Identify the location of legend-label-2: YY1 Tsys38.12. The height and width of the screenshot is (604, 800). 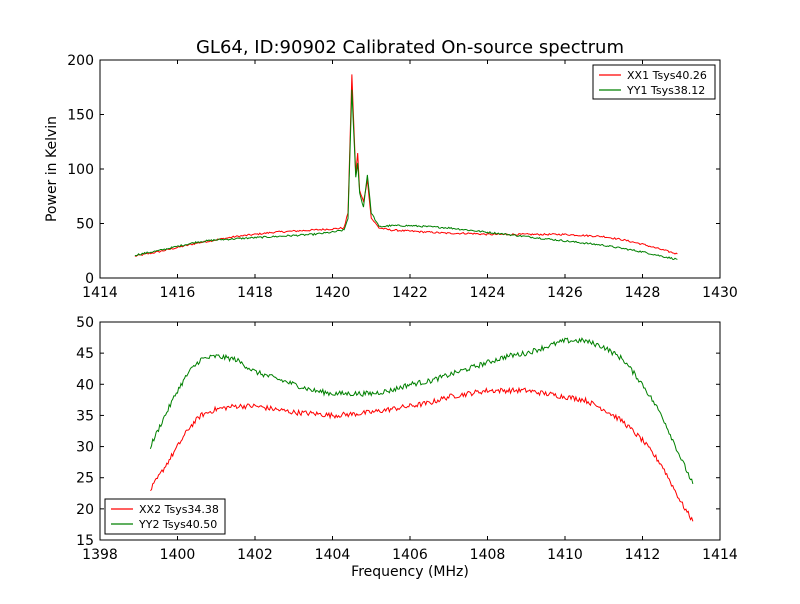
(665, 90).